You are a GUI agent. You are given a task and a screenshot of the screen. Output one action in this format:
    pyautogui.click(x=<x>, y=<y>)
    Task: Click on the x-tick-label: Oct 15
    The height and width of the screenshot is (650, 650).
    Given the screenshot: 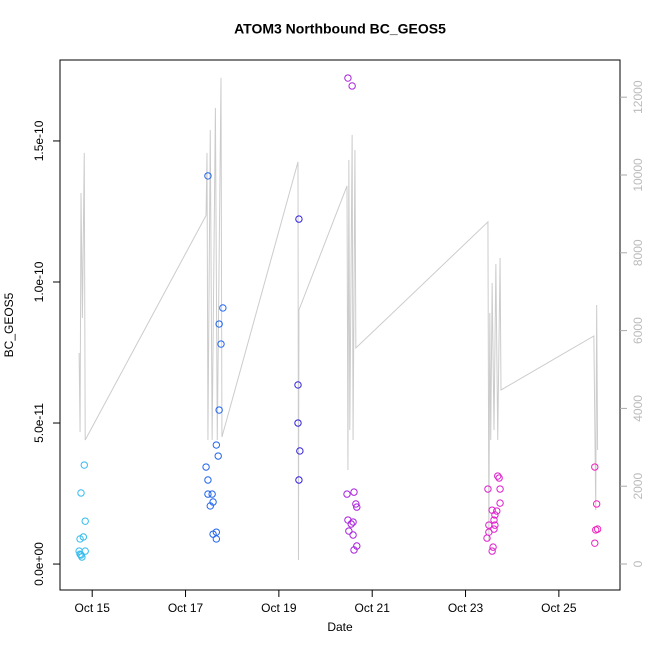 What is the action you would take?
    pyautogui.click(x=93, y=608)
    